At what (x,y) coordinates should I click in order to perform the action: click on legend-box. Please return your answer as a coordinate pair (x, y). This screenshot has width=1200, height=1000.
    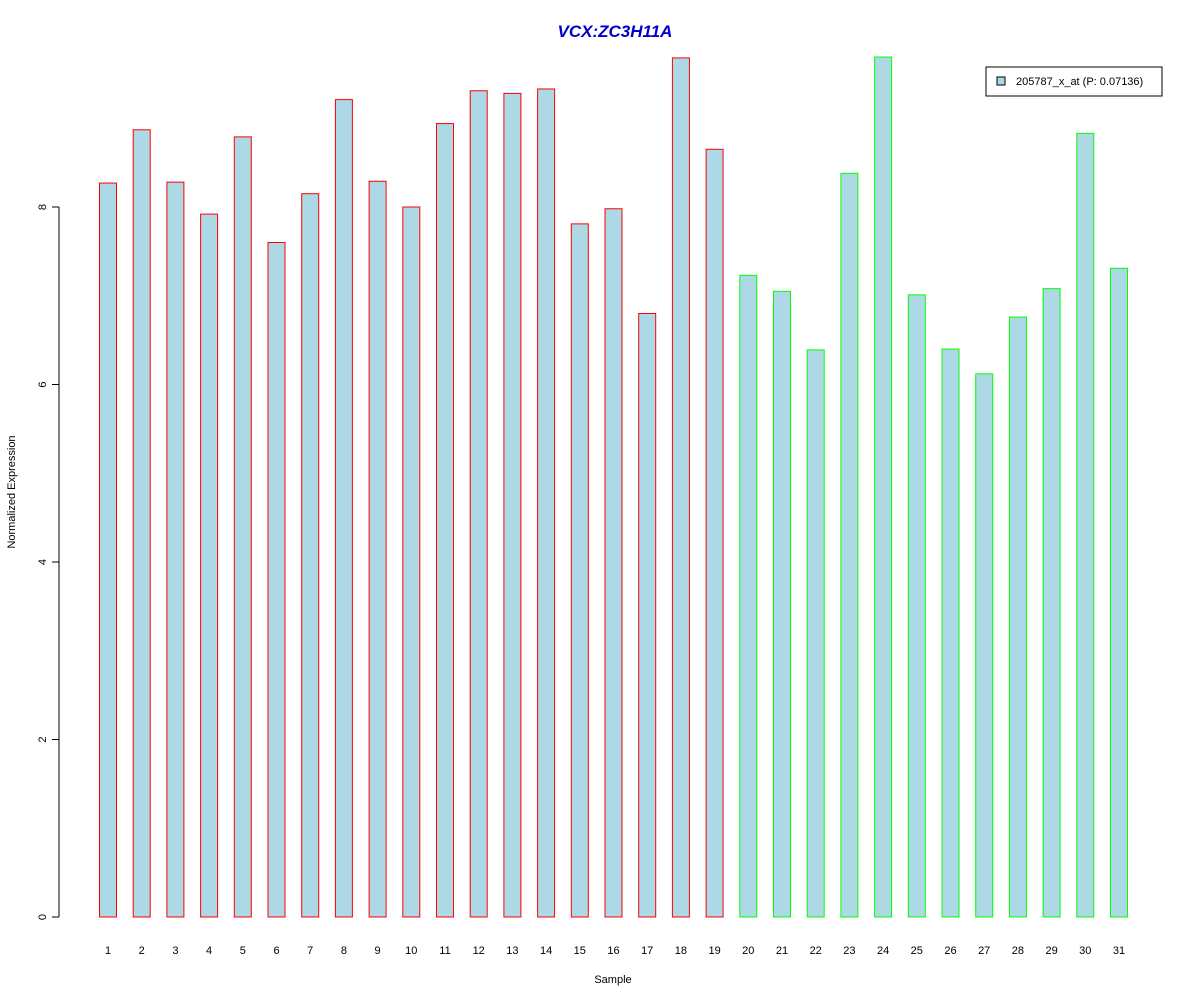
    Looking at the image, I should click on (1074, 81).